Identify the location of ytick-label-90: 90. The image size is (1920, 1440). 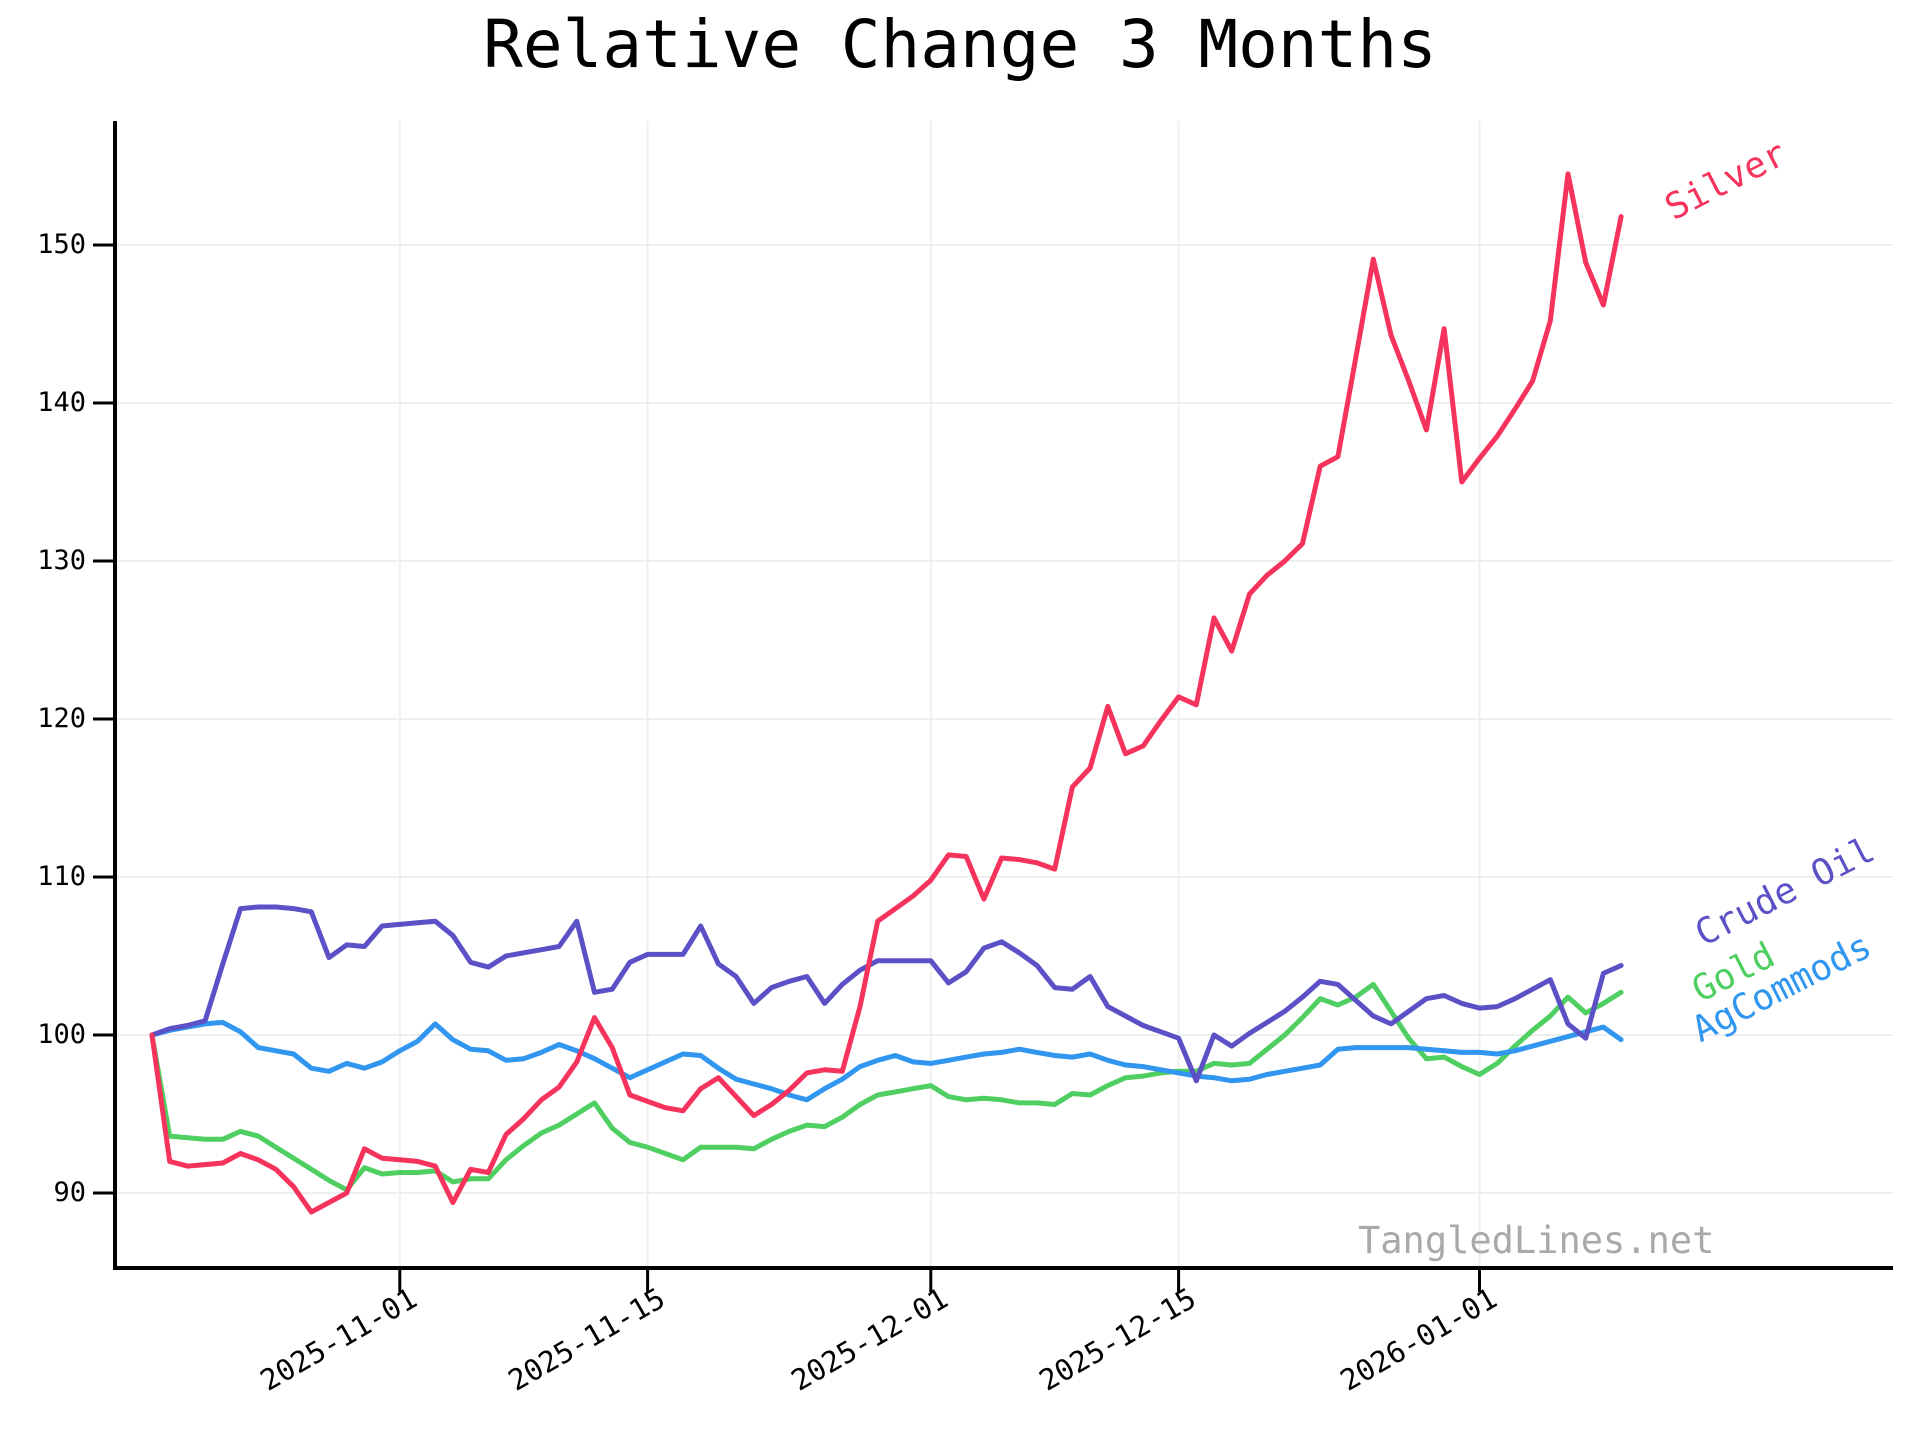
(69, 1192).